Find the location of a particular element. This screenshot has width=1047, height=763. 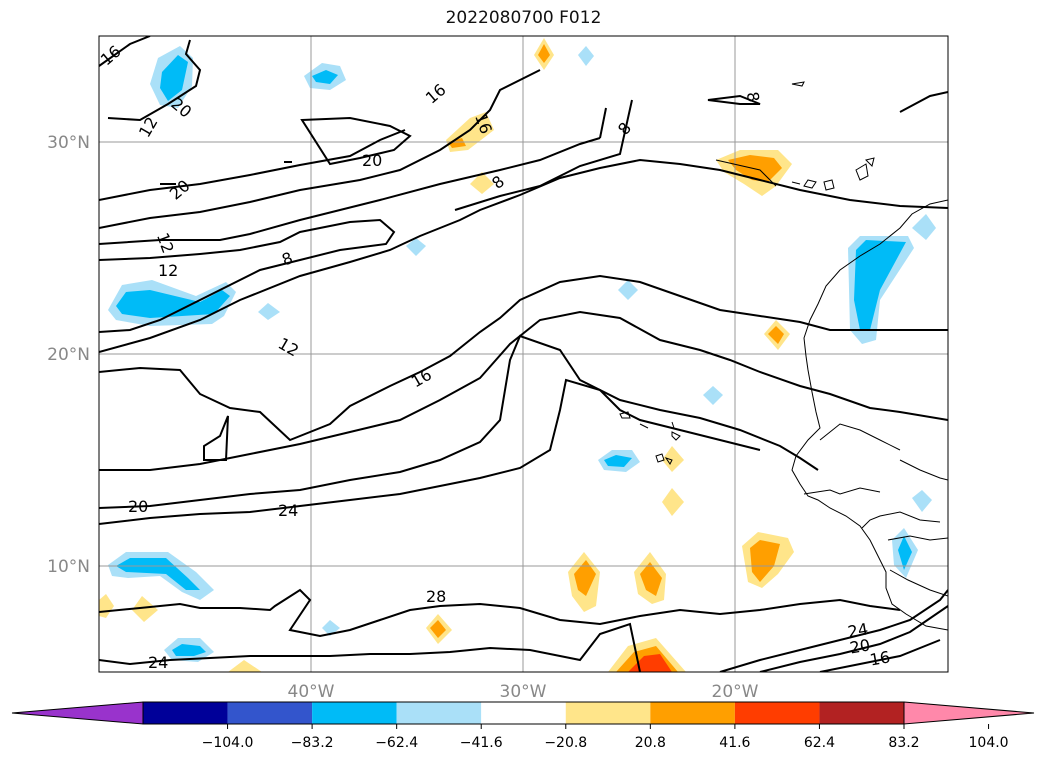

lon-label-20W: 20°W is located at coordinates (735, 692).